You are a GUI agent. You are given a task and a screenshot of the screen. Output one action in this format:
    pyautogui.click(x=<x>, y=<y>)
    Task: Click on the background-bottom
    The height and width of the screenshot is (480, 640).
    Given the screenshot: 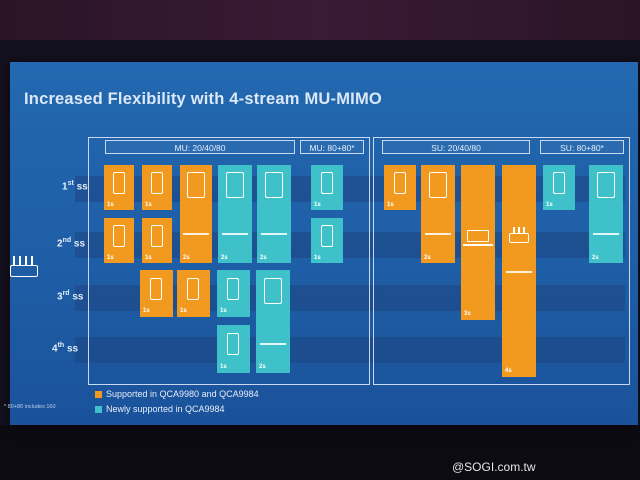 What is the action you would take?
    pyautogui.click(x=320, y=452)
    